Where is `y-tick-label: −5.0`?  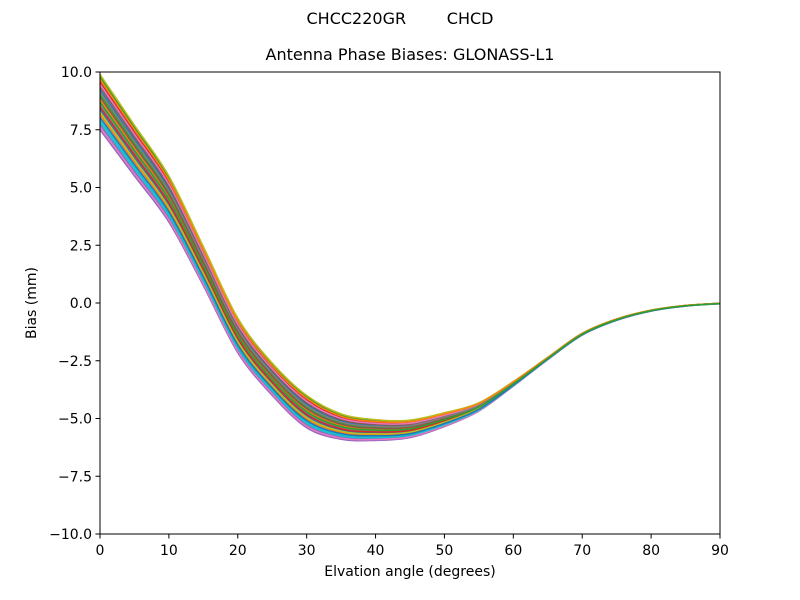
y-tick-label: −5.0 is located at coordinates (75, 420).